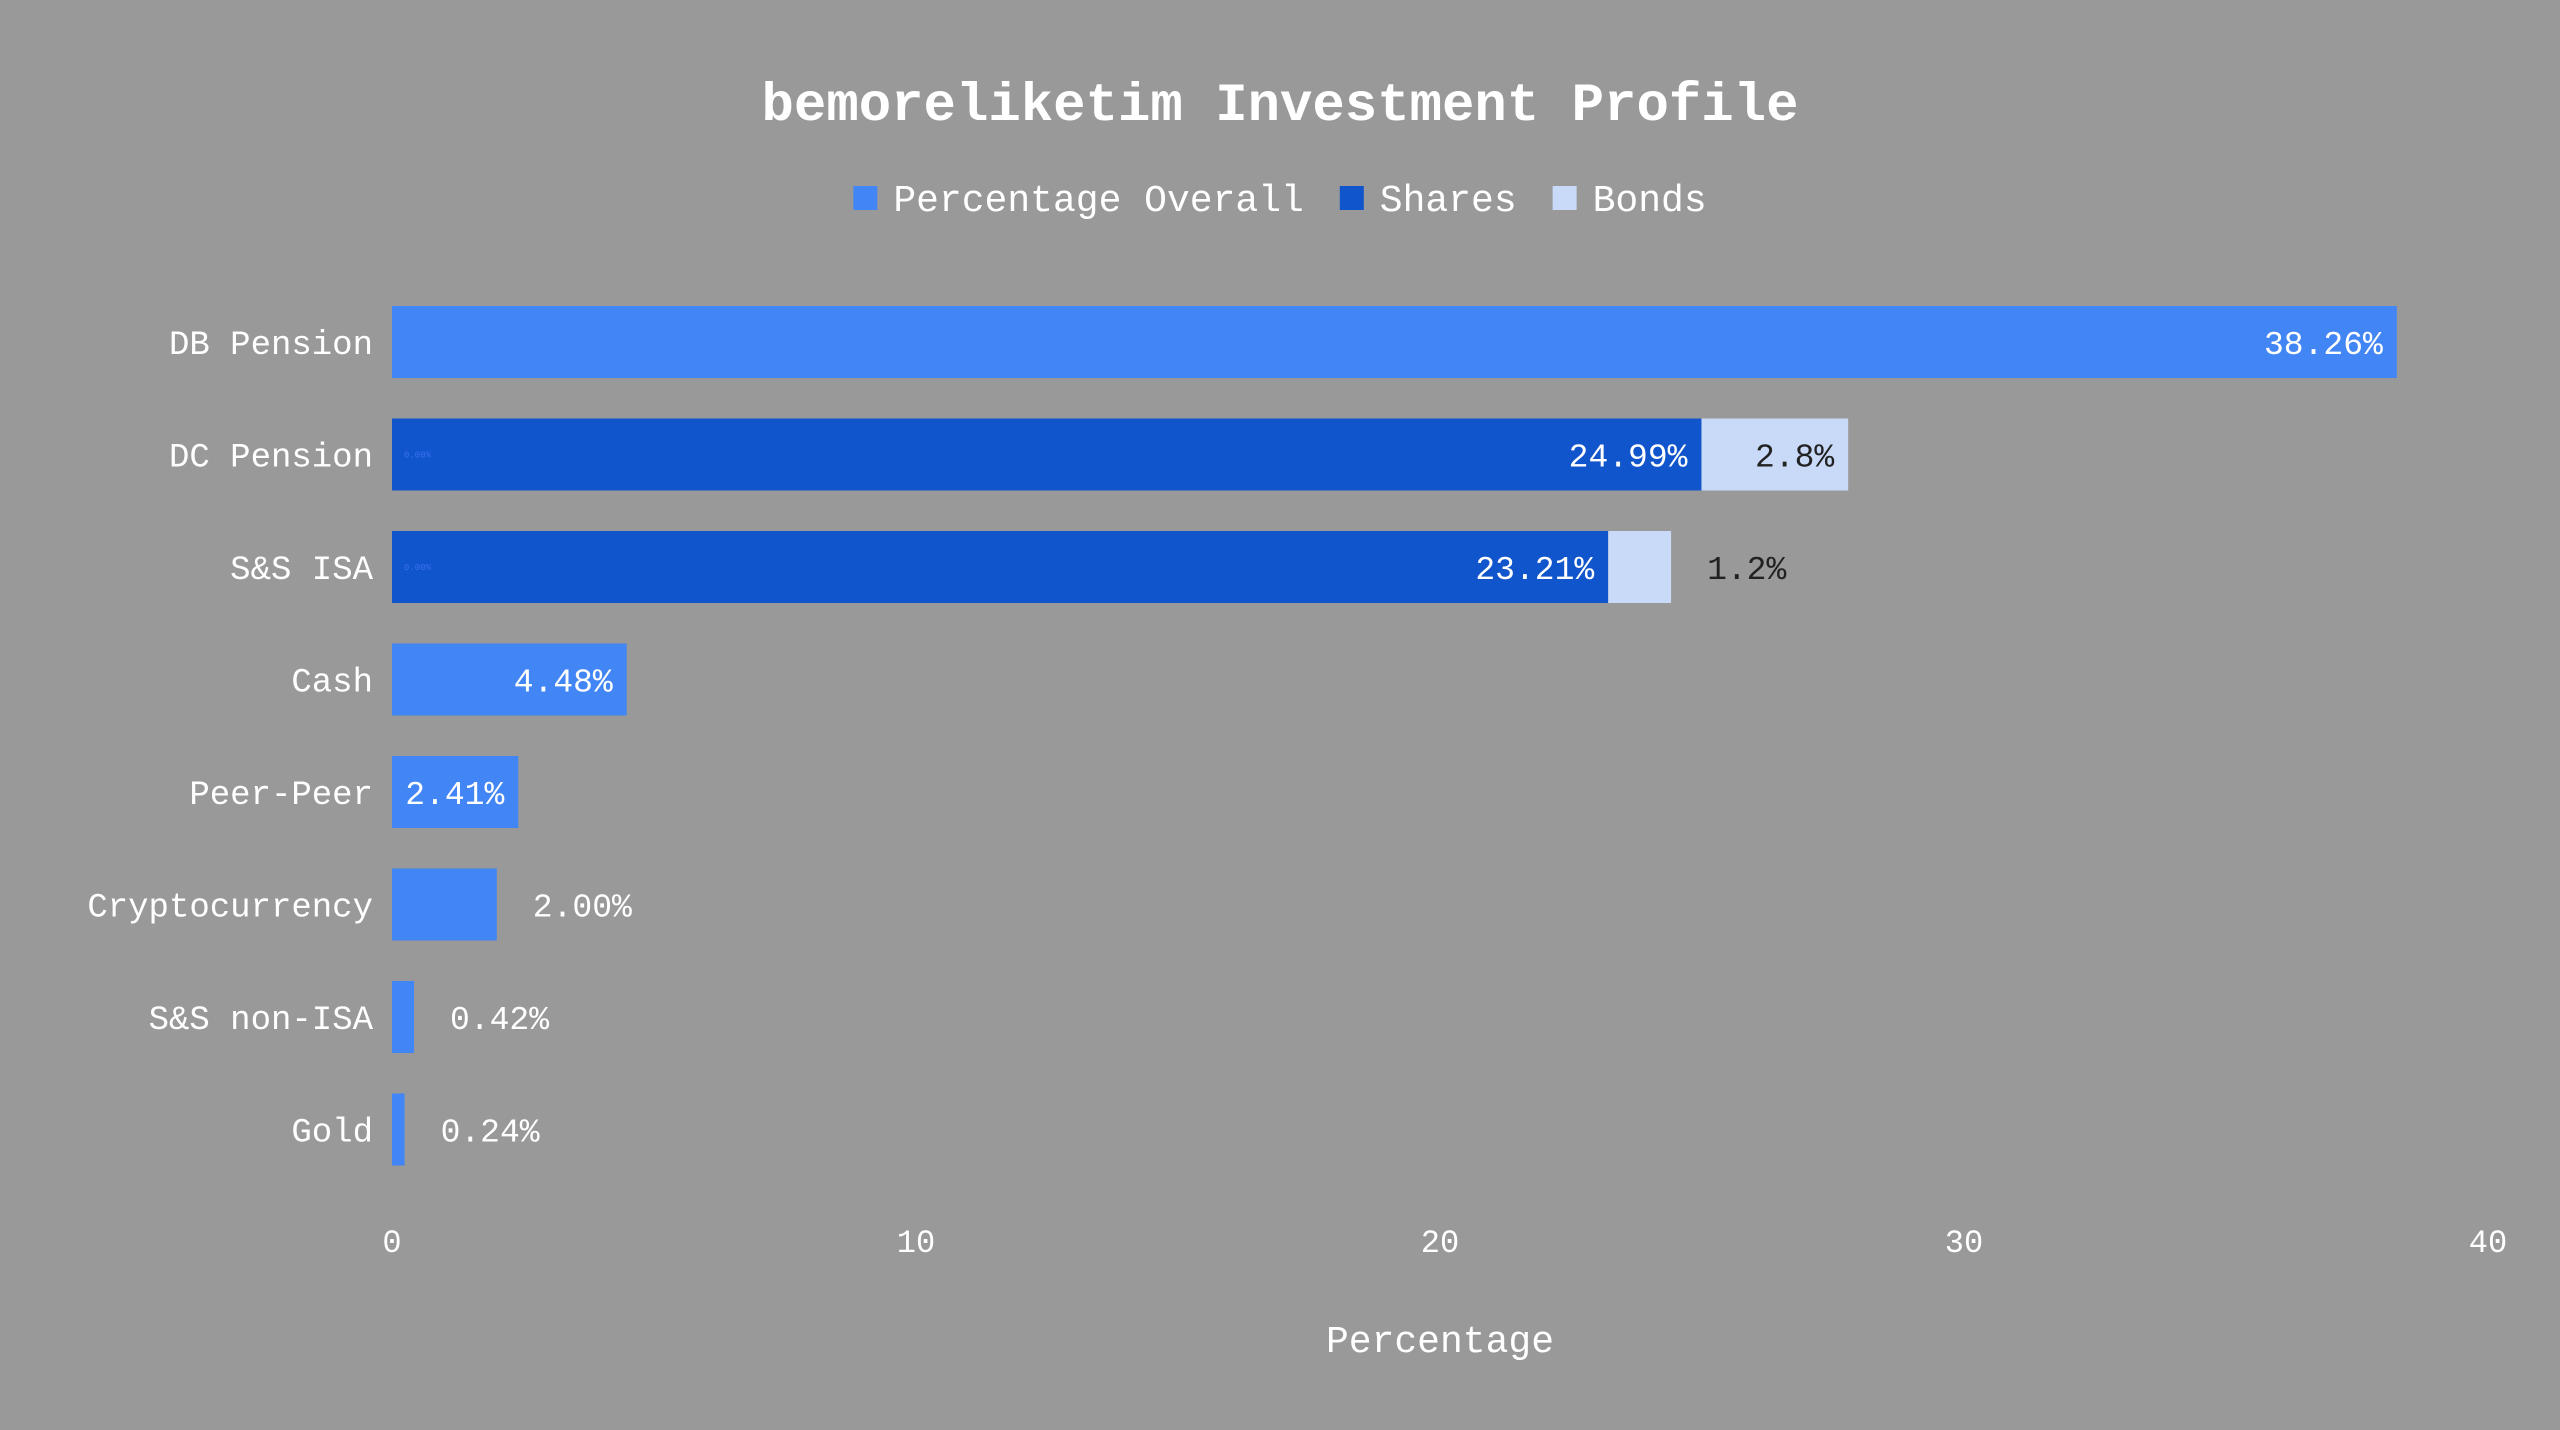  What do you see at coordinates (1440, 1342) in the screenshot?
I see `x-axis-title: Percentage` at bounding box center [1440, 1342].